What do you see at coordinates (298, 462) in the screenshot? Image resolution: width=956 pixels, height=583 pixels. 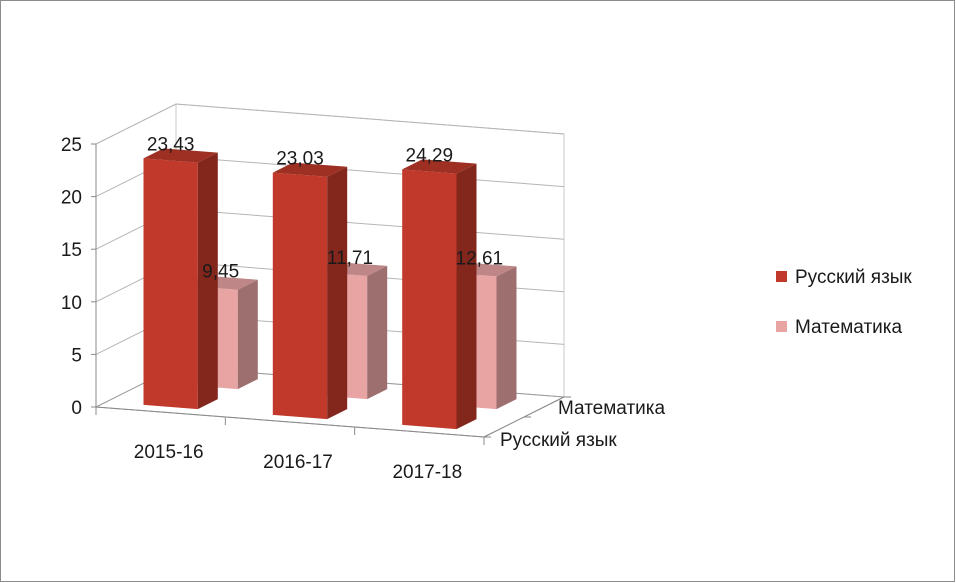 I see `x-tick-label: 2016-17` at bounding box center [298, 462].